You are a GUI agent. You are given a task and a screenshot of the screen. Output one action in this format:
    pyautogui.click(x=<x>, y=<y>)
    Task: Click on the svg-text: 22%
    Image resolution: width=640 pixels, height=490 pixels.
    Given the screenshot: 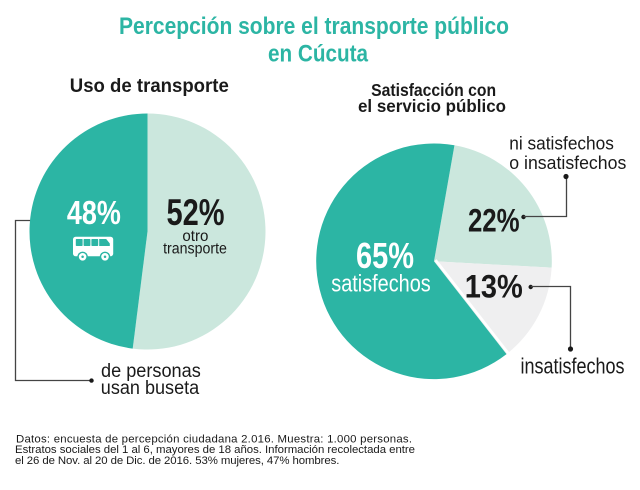 What is the action you would take?
    pyautogui.click(x=494, y=220)
    